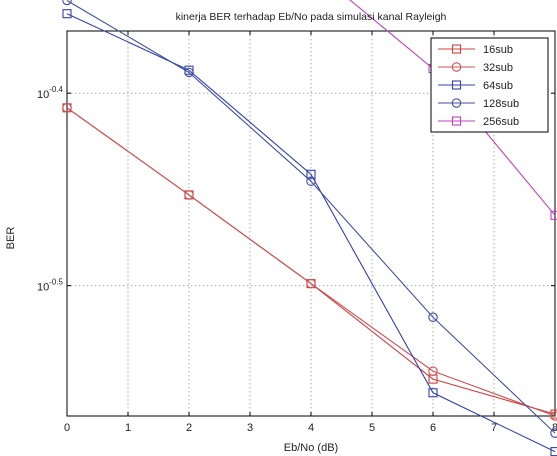 Image resolution: width=557 pixels, height=456 pixels. I want to click on y-axis-label: BER, so click(11, 238).